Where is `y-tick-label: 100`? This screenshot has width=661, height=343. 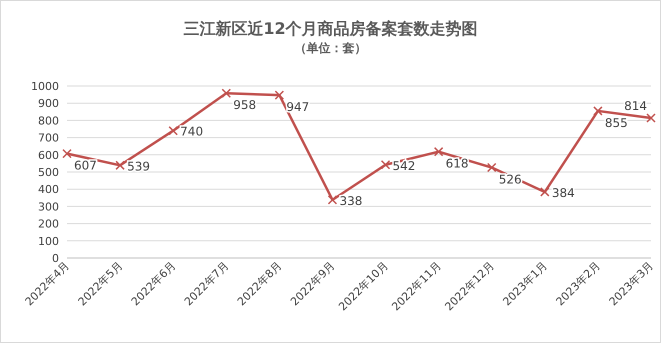 y-tick-label: 100 is located at coordinates (48, 241).